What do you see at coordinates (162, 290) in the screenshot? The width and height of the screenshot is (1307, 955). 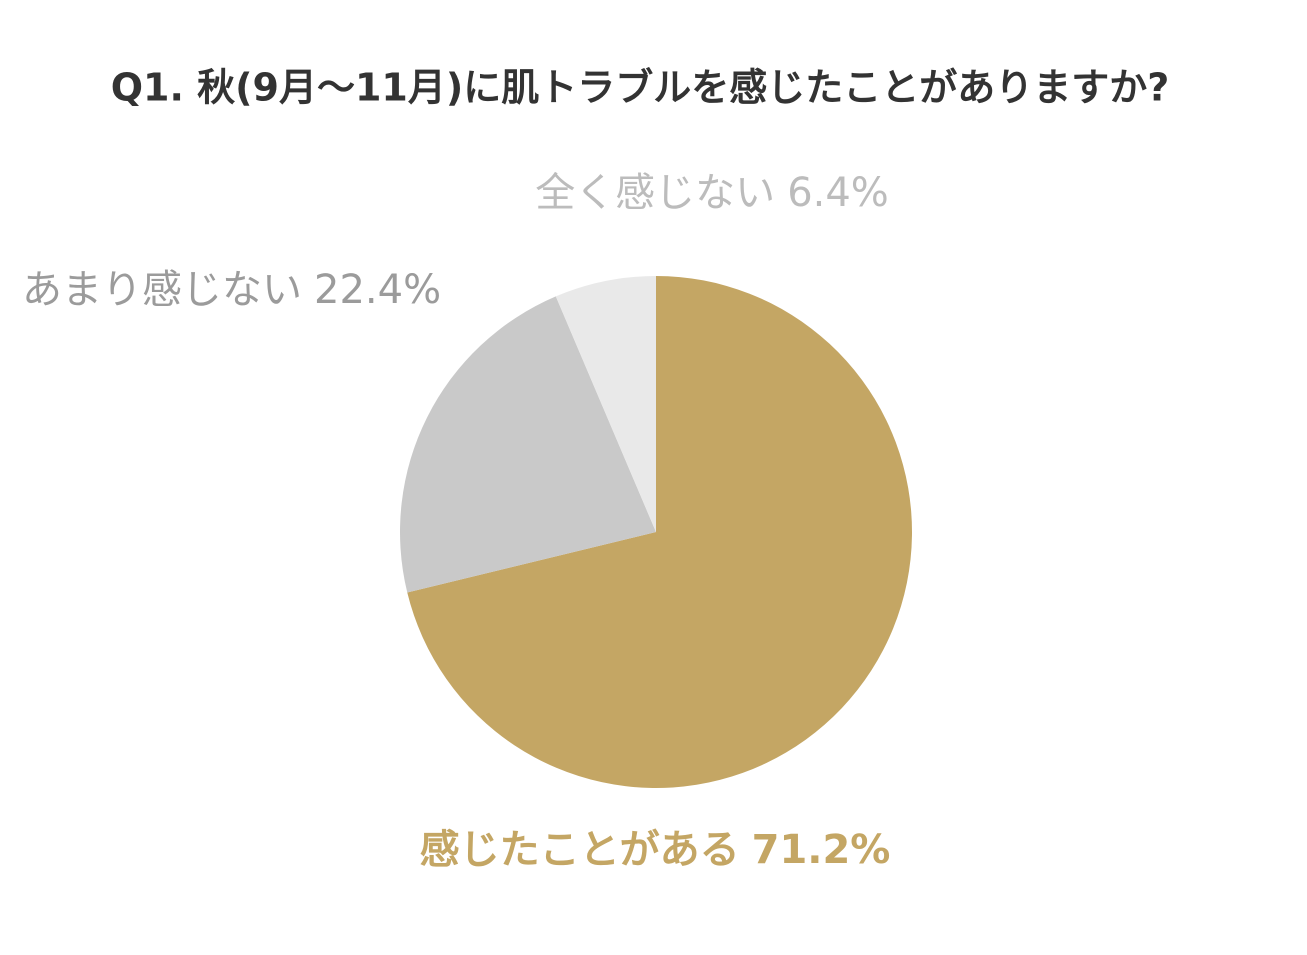 I see `slice-category: あまり感じない` at bounding box center [162, 290].